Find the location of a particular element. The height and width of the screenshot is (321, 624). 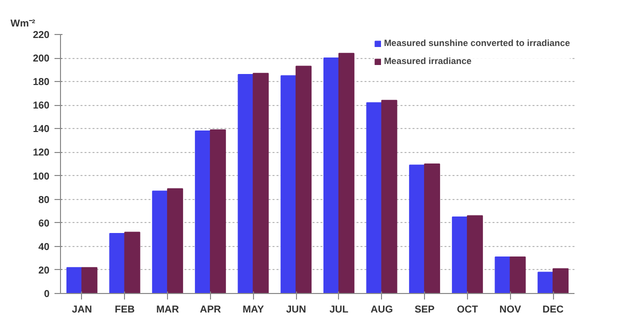

y-tick-label: 180 is located at coordinates (41, 82).